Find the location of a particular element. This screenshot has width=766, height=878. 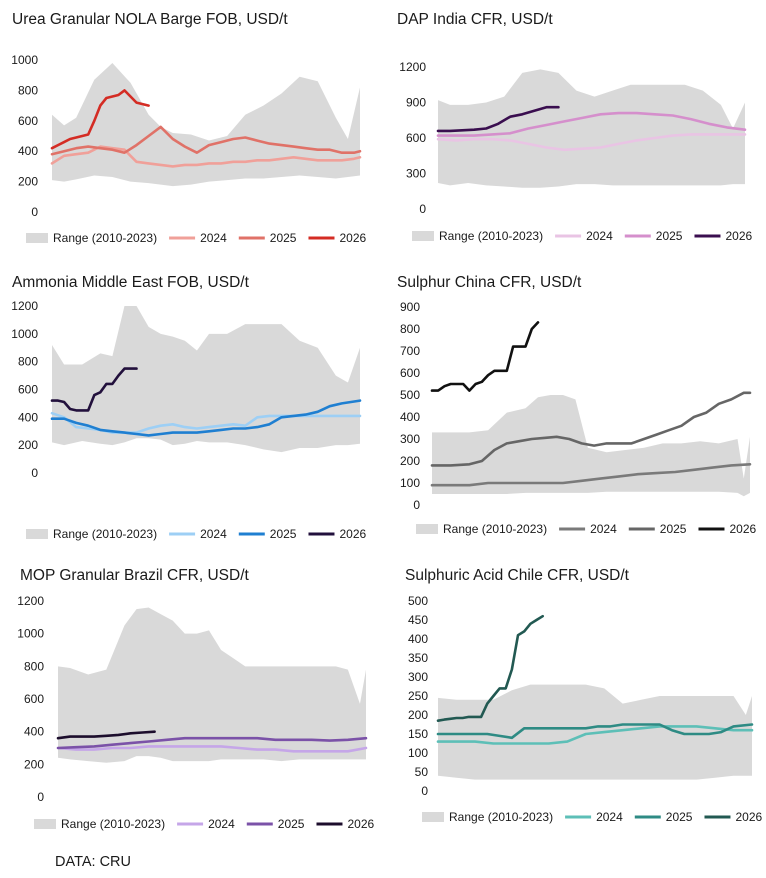

source-note: DATA: CRU is located at coordinates (93, 862).